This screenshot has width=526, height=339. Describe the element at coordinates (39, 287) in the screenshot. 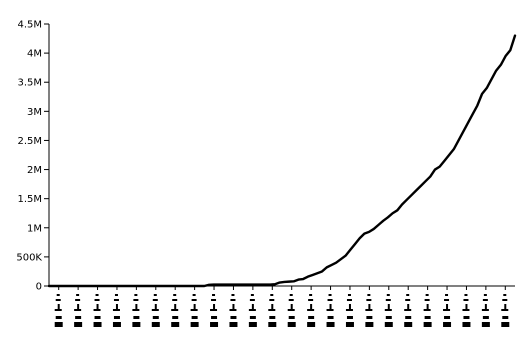

I see `y-tick-label: 0` at that location.